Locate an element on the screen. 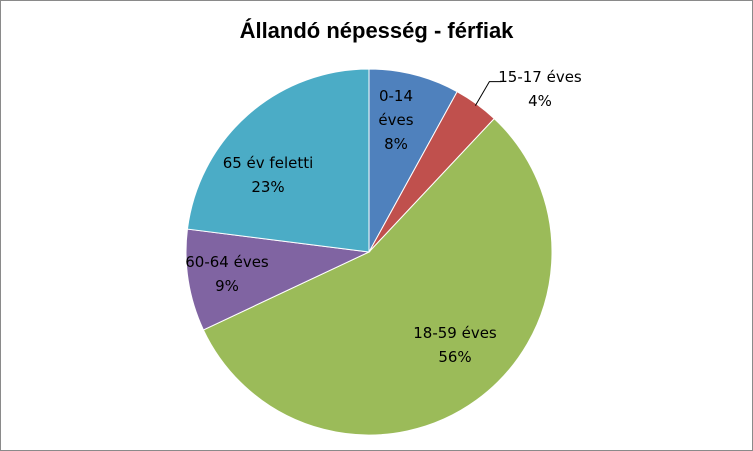 The height and width of the screenshot is (451, 753). slice-label-3: 18-59 éves 56% is located at coordinates (455, 345).